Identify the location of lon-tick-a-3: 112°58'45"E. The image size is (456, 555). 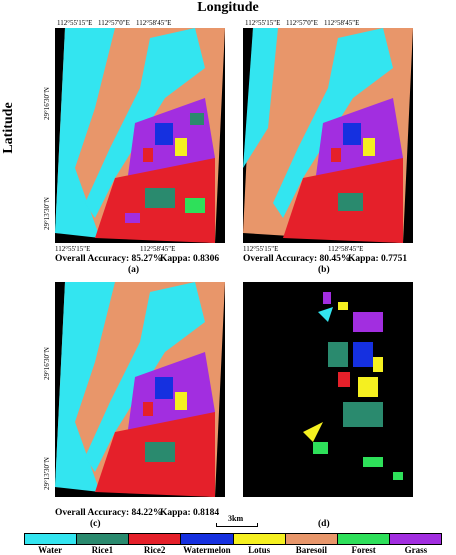
(154, 23).